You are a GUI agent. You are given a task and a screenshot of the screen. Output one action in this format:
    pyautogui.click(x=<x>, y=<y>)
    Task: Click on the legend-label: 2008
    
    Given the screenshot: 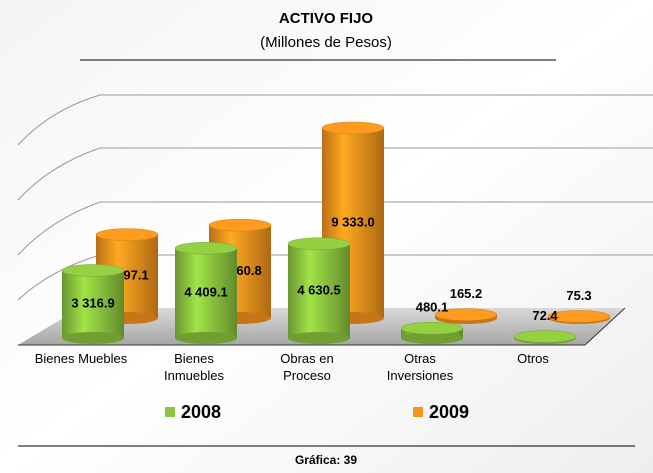 What is the action you would take?
    pyautogui.click(x=201, y=412)
    